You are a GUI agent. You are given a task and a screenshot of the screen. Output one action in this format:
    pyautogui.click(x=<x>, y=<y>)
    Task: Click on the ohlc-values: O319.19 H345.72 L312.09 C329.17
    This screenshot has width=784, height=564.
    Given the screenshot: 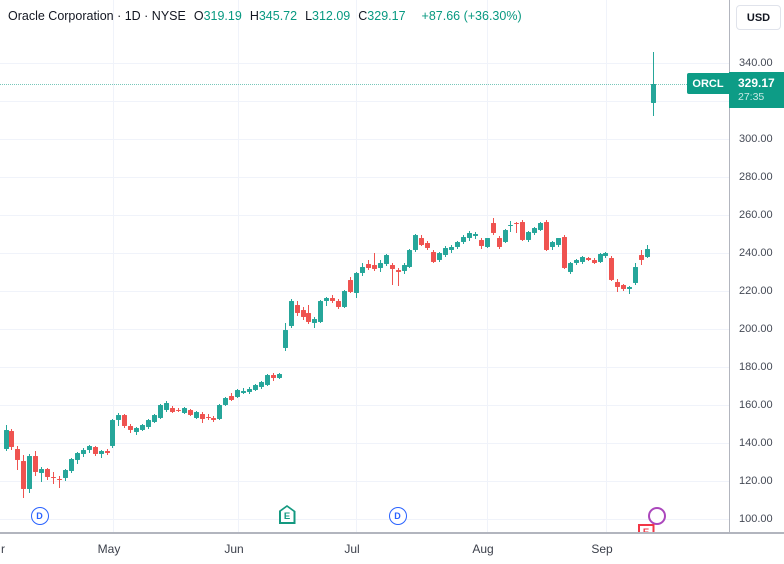 What is the action you would take?
    pyautogui.click(x=304, y=16)
    